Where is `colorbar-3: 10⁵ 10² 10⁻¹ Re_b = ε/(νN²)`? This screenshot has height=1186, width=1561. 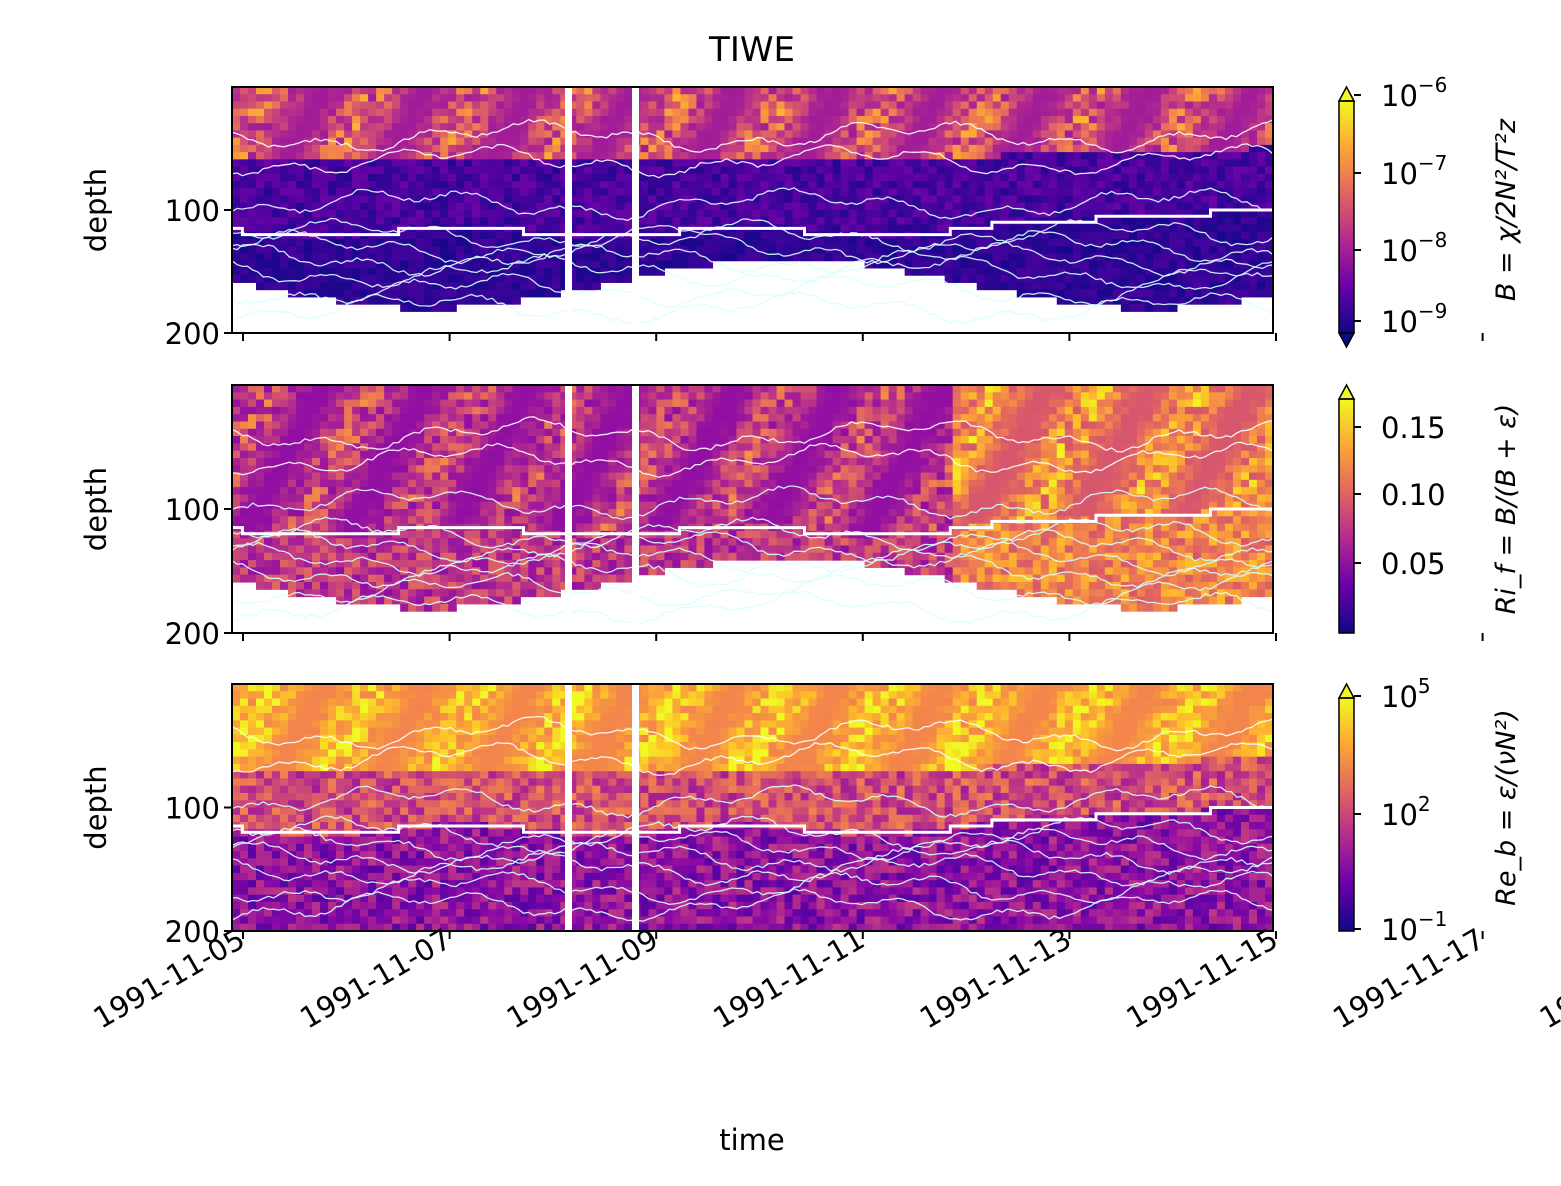 colorbar-3: 10⁵ 10² 10⁻¹ Re_b = ε/(νN²) is located at coordinates (1429, 810).